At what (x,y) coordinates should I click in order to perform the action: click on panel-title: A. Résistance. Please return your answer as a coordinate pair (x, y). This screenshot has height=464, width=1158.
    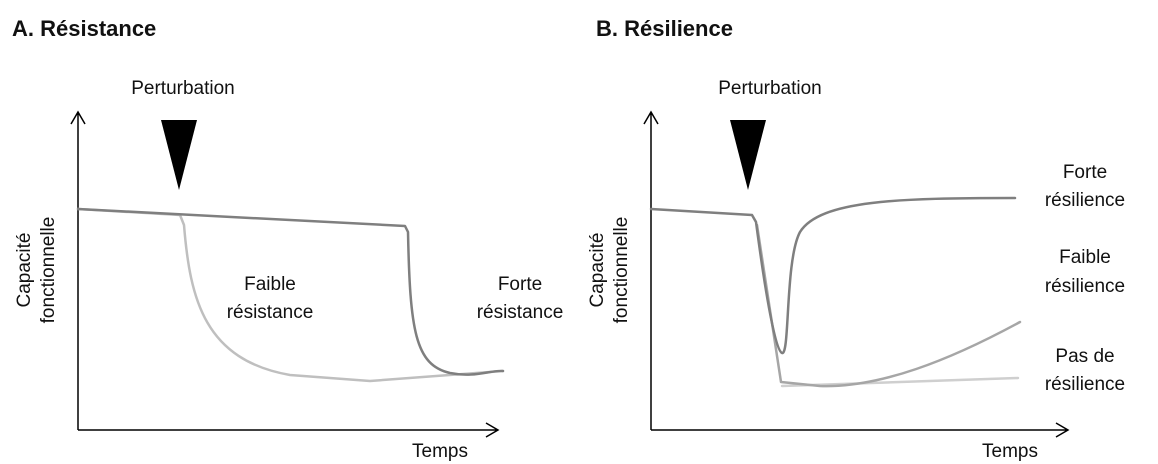
    Looking at the image, I should click on (84, 28).